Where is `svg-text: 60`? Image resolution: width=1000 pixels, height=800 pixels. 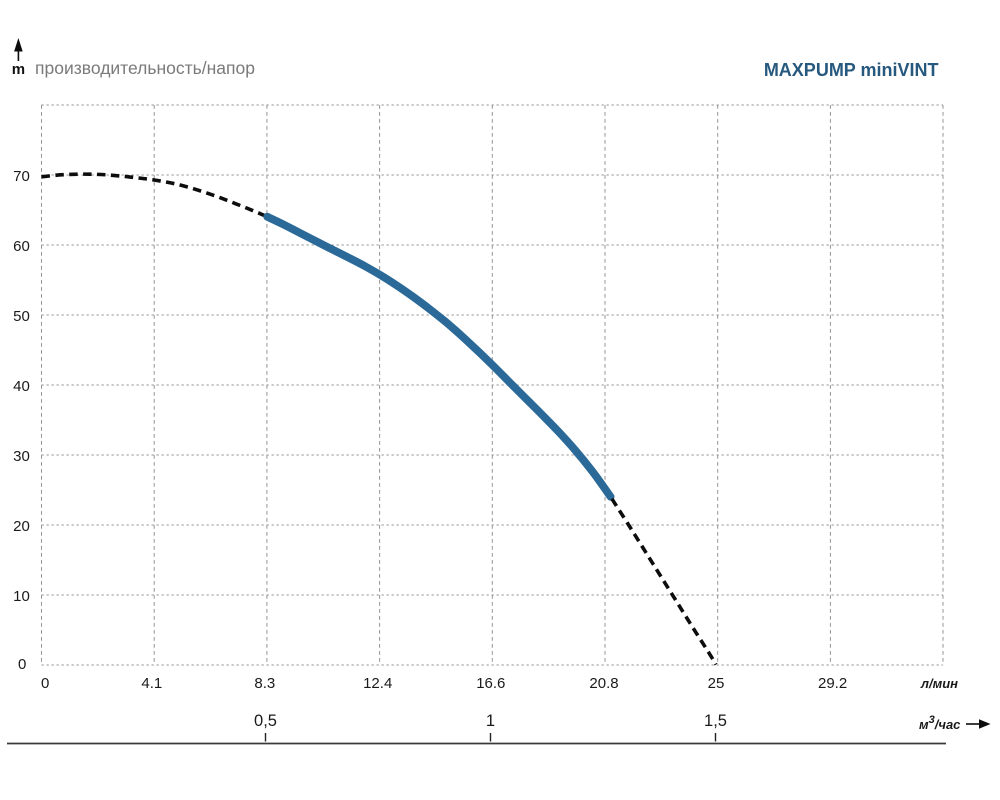 svg-text: 60 is located at coordinates (21, 246).